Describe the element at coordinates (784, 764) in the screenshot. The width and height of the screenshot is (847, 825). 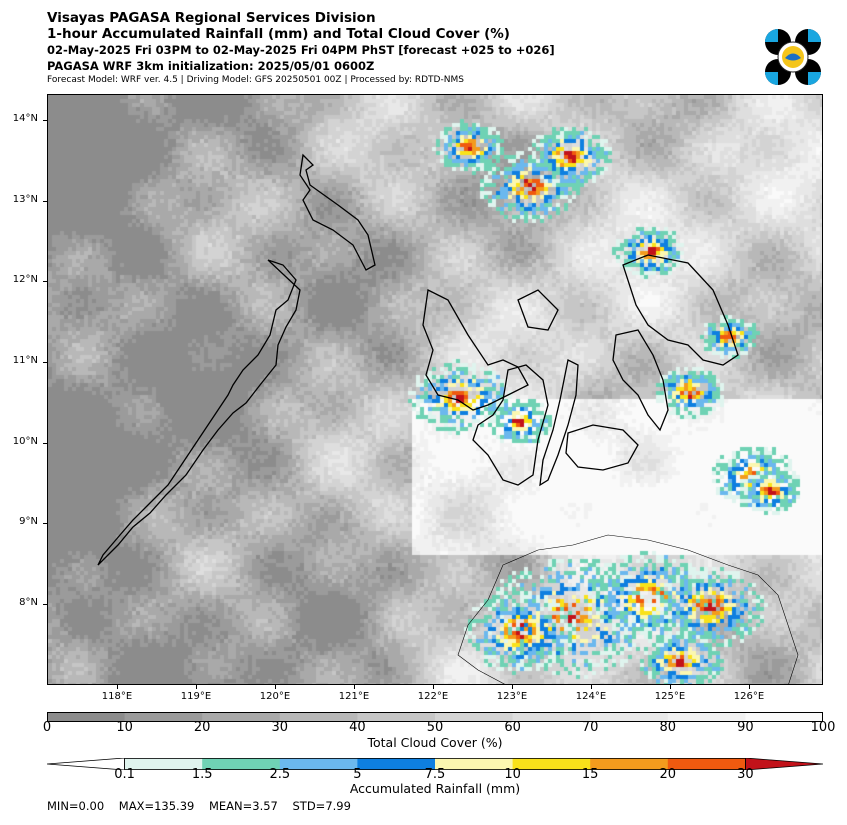
I see `rain-over-extend` at that location.